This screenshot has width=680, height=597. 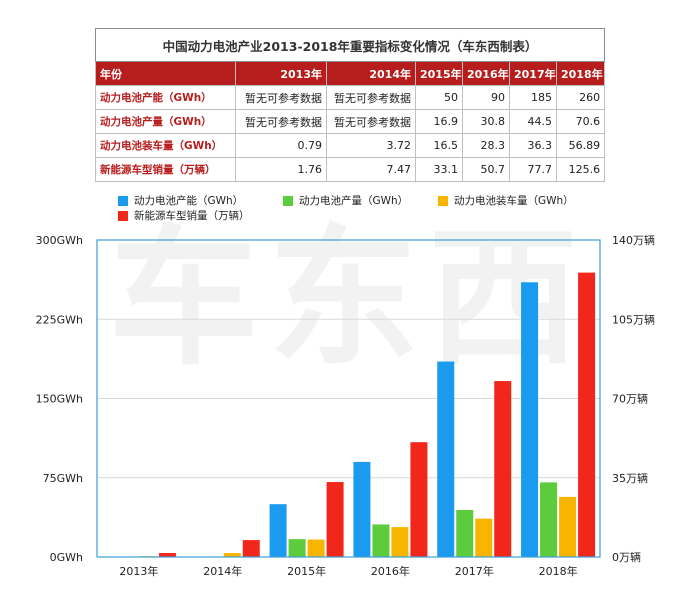 What do you see at coordinates (222, 571) in the screenshot?
I see `x-tick-label: 2014年` at bounding box center [222, 571].